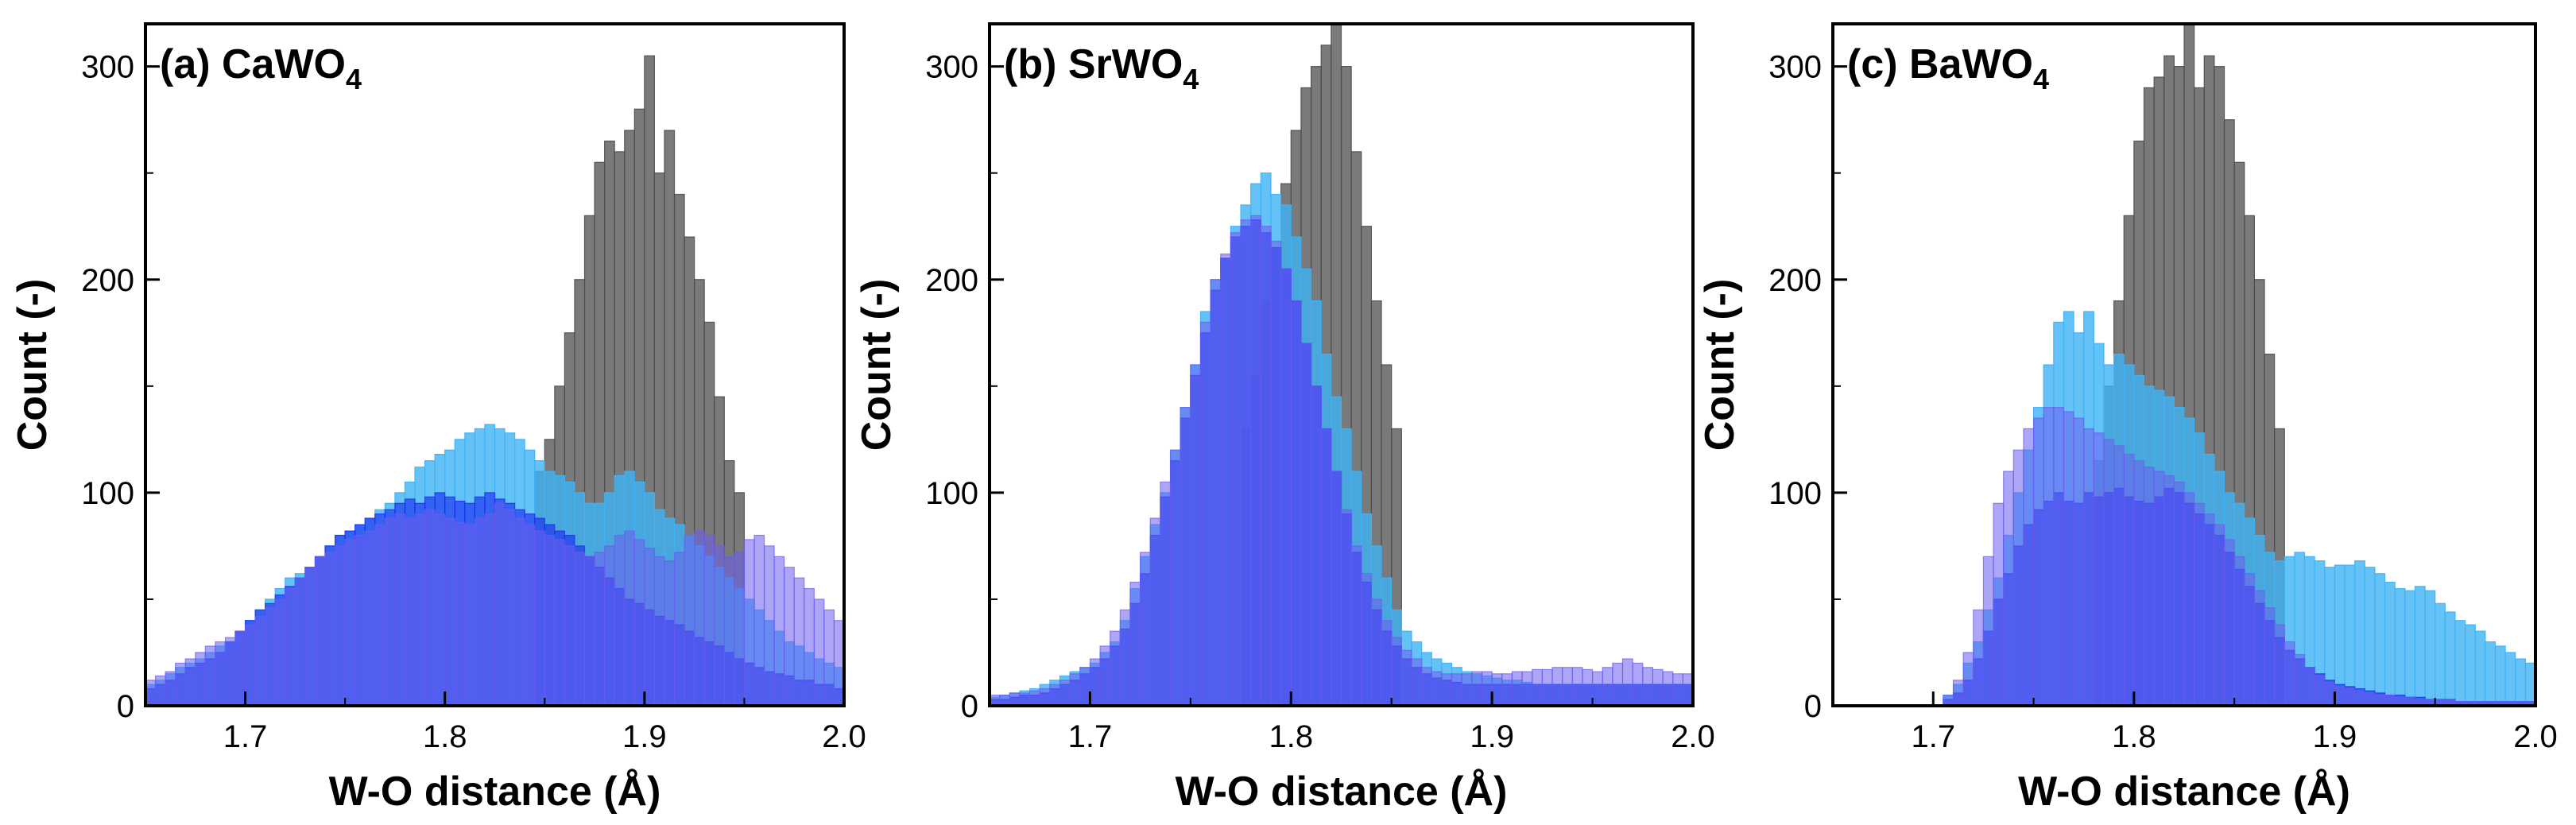 The width and height of the screenshot is (2576, 825). What do you see at coordinates (644, 737) in the screenshot?
I see `x-tick-label: 1.9` at bounding box center [644, 737].